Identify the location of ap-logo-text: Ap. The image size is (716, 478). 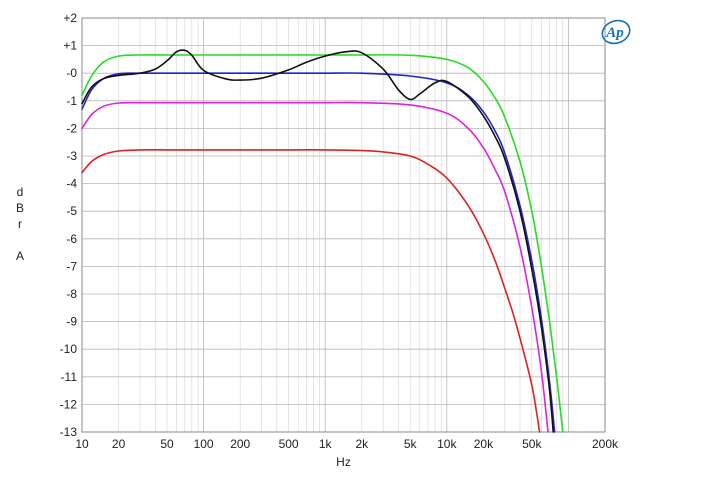
(614, 33).